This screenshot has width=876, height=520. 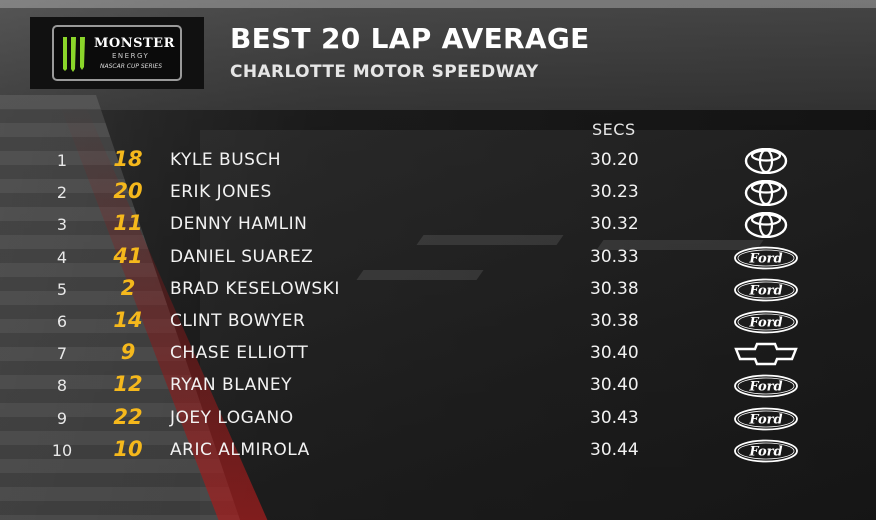 I want to click on car-number: 14, so click(x=128, y=320).